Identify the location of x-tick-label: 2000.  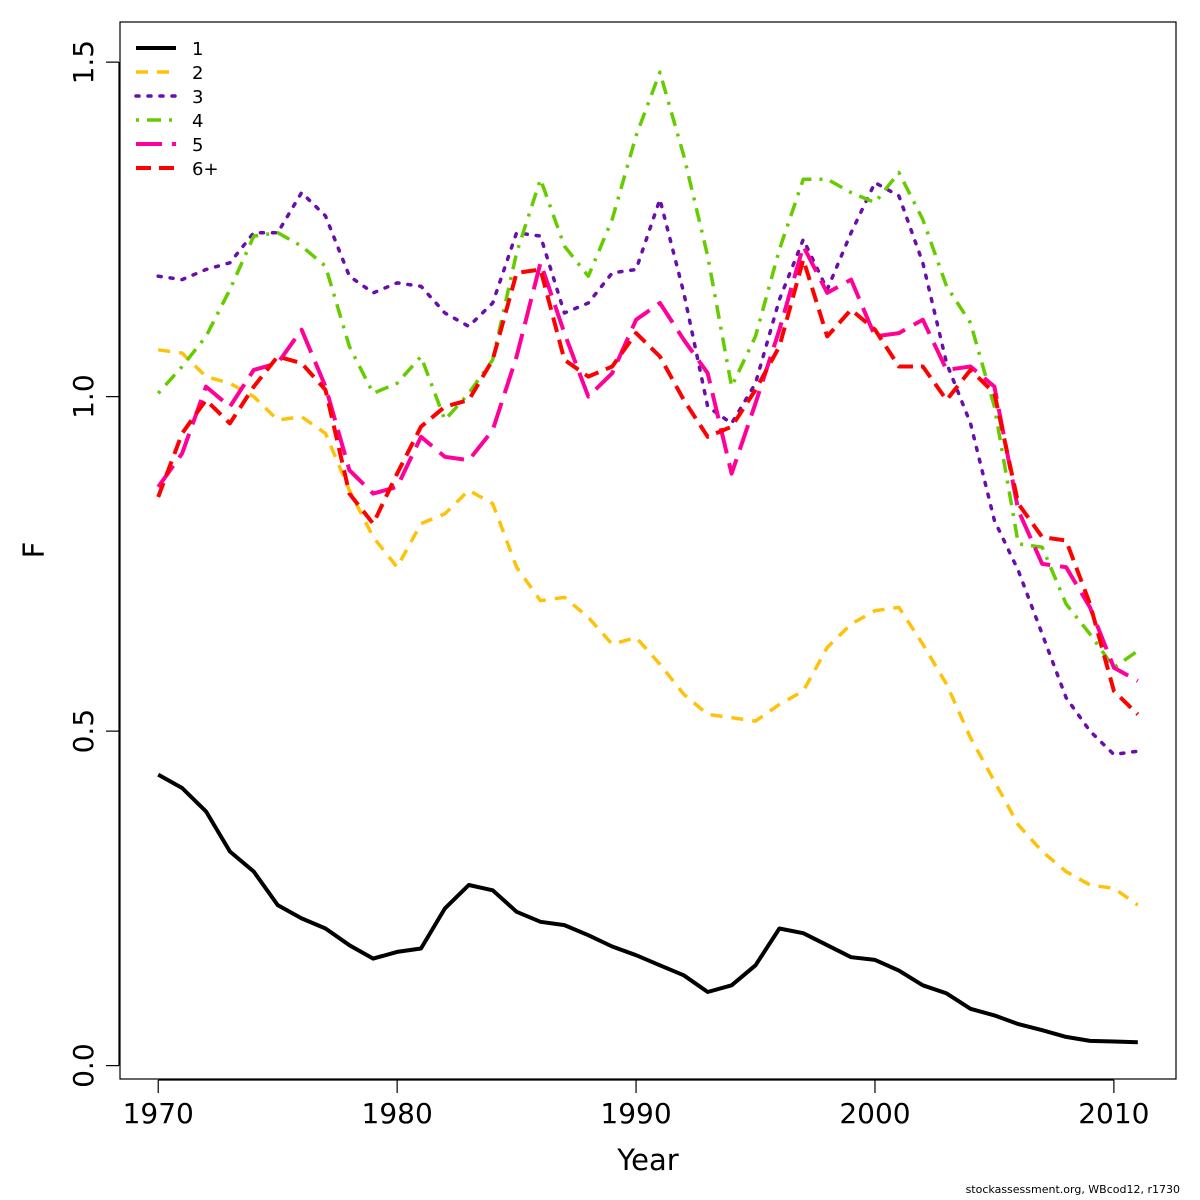
(874, 1113).